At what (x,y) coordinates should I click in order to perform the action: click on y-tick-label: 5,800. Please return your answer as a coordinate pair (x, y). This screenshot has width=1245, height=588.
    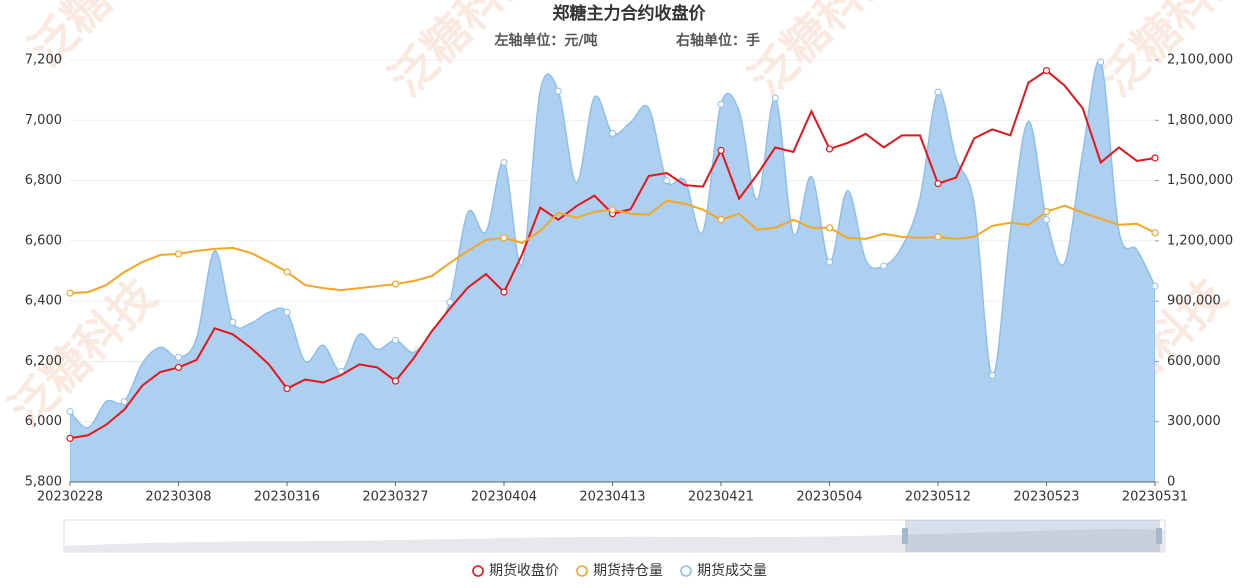
    Looking at the image, I should click on (43, 482).